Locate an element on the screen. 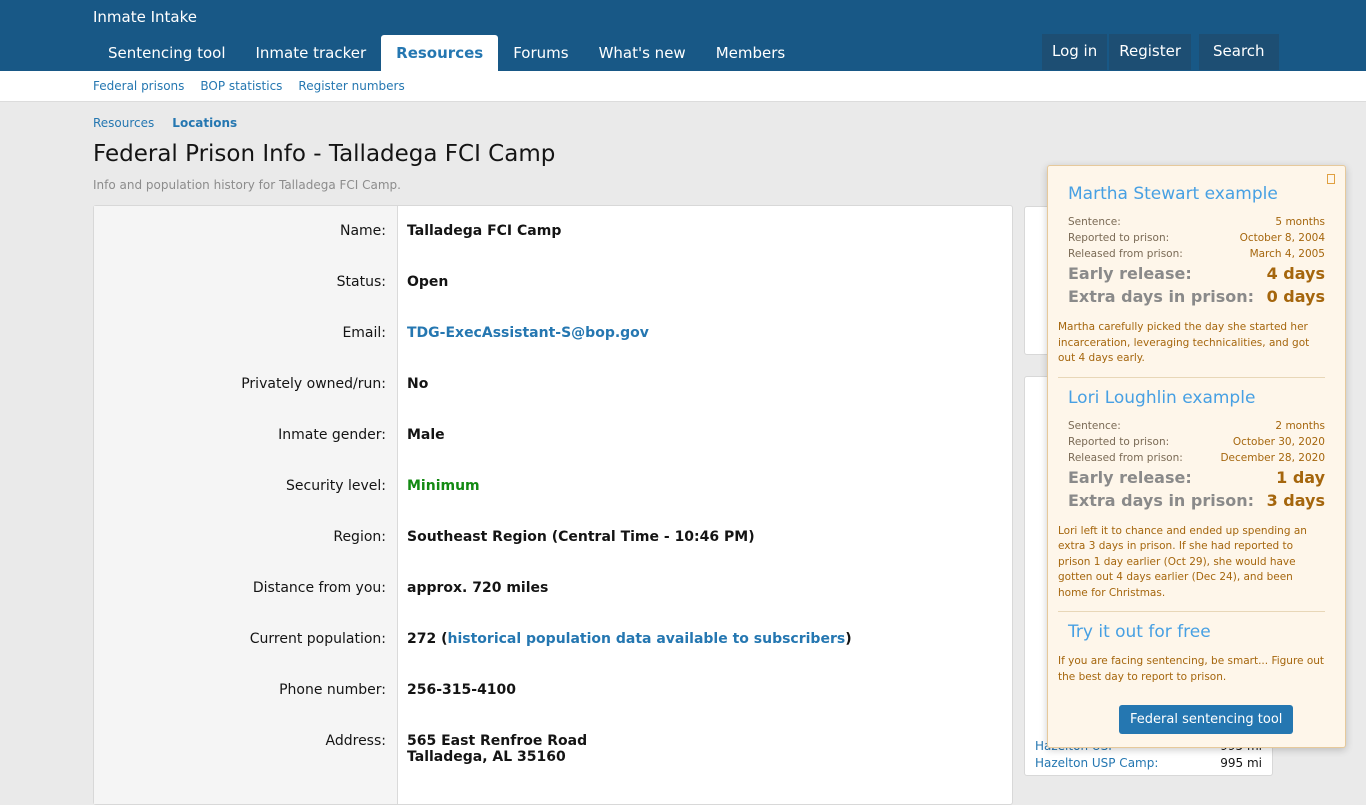  info-row: Name: Talladega FCI Camp is located at coordinates (553, 248).